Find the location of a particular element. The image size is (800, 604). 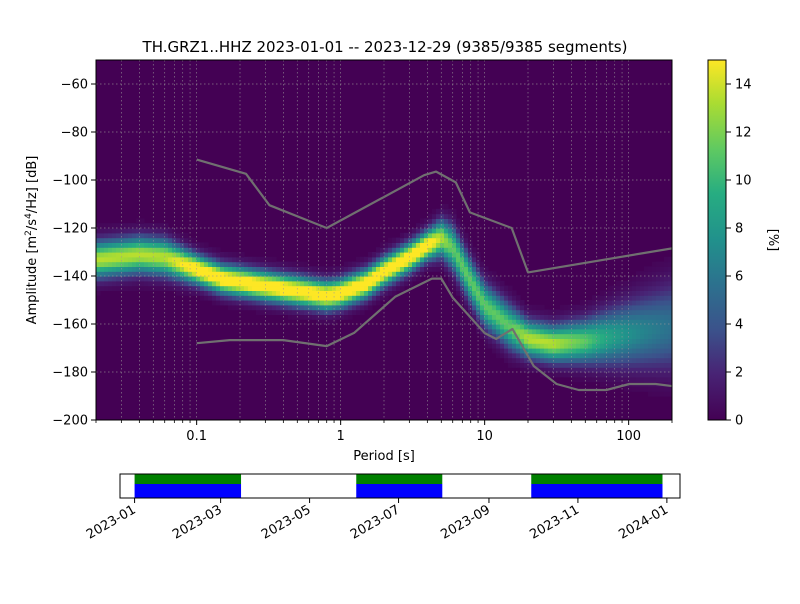

colorbar-tick-label: 4 is located at coordinates (739, 325).